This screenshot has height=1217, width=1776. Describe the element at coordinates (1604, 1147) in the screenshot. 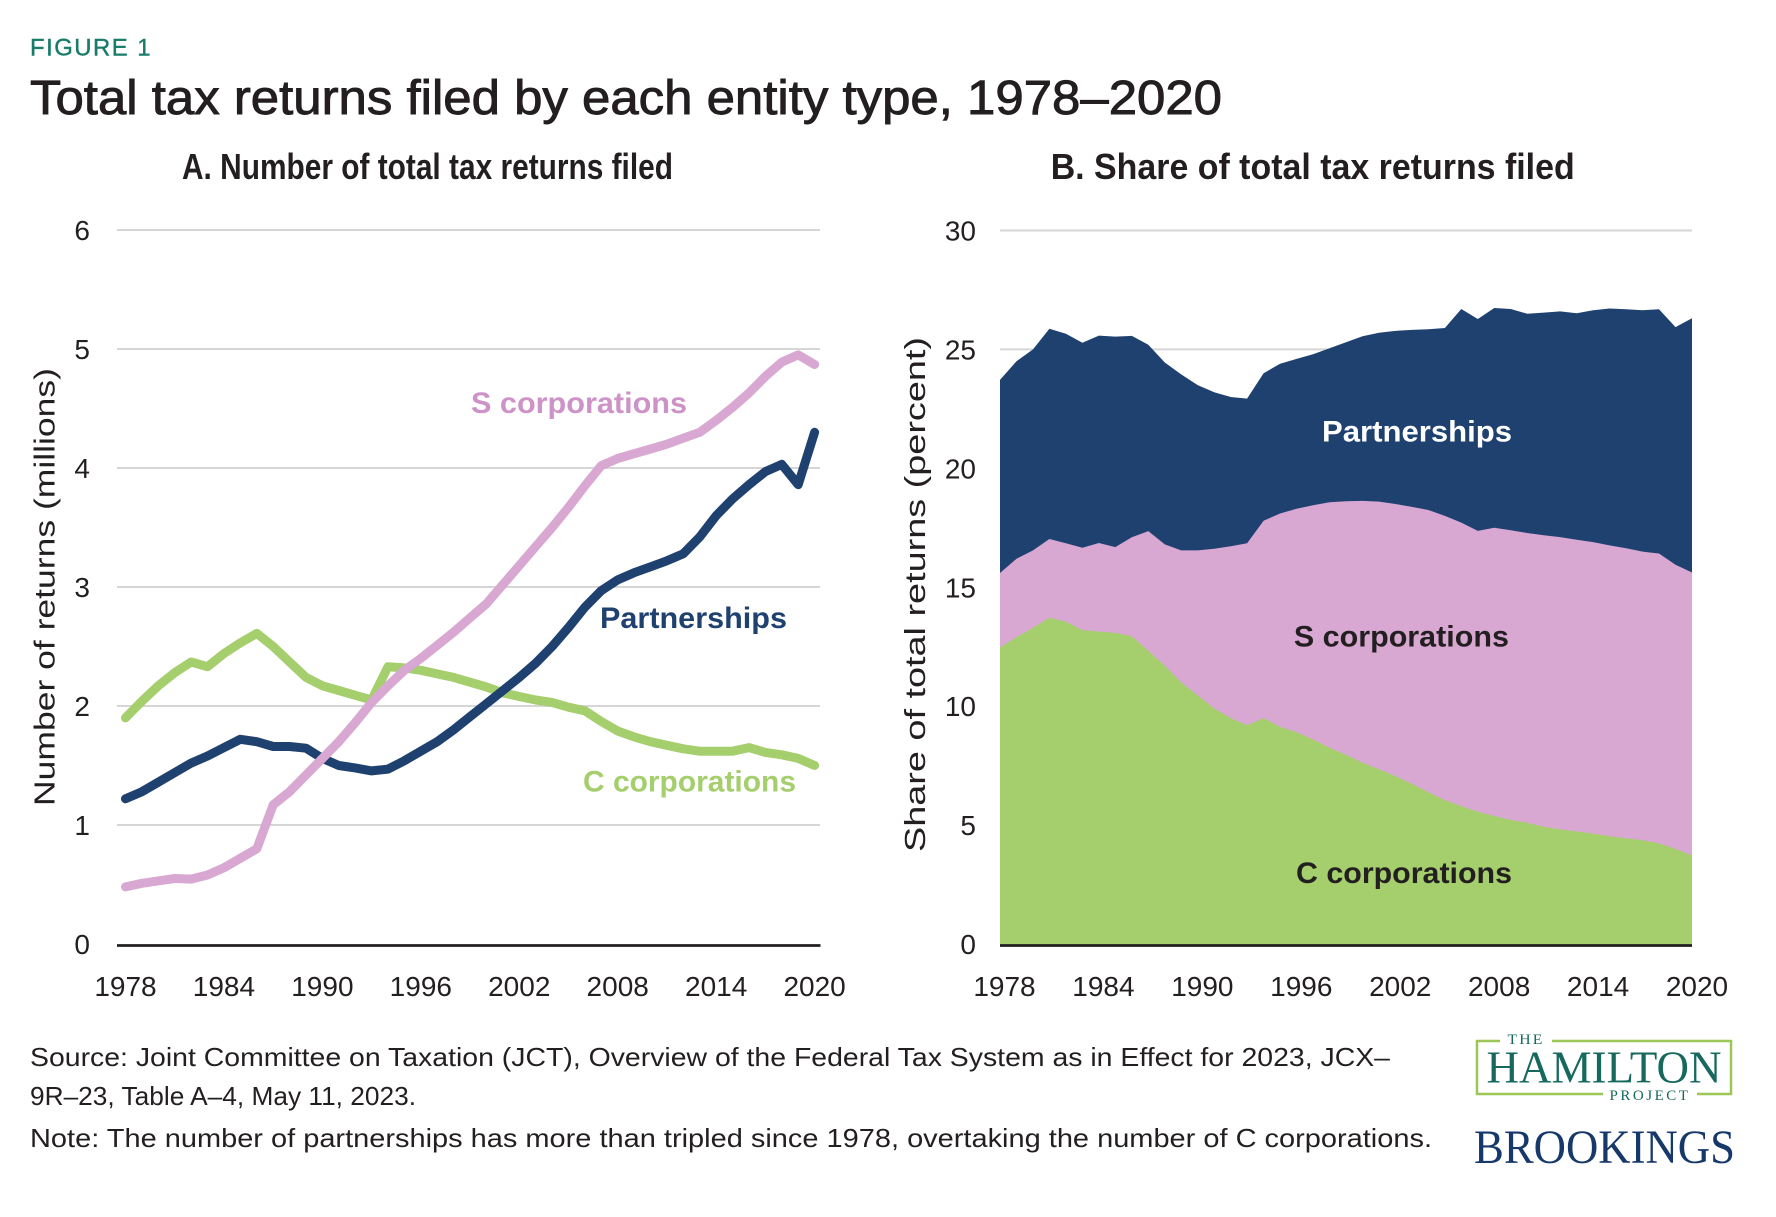

I see `svg-text: BROOKINGS` at that location.